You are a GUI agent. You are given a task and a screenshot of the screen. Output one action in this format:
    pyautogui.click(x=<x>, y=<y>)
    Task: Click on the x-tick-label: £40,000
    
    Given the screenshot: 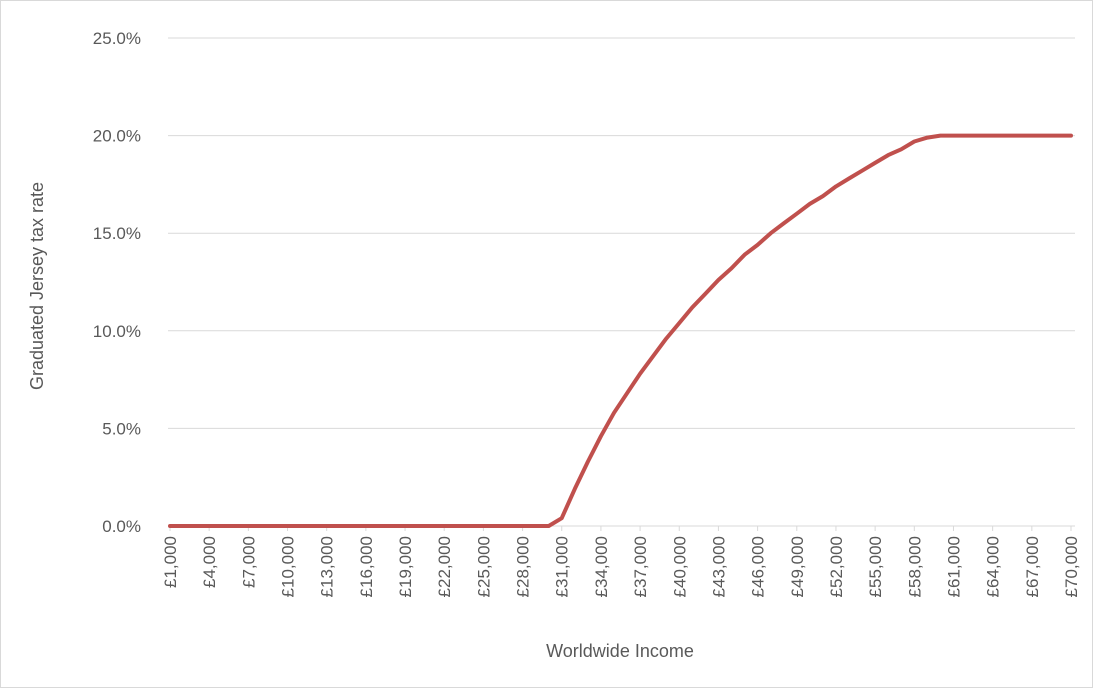 What is the action you would take?
    pyautogui.click(x=679, y=566)
    